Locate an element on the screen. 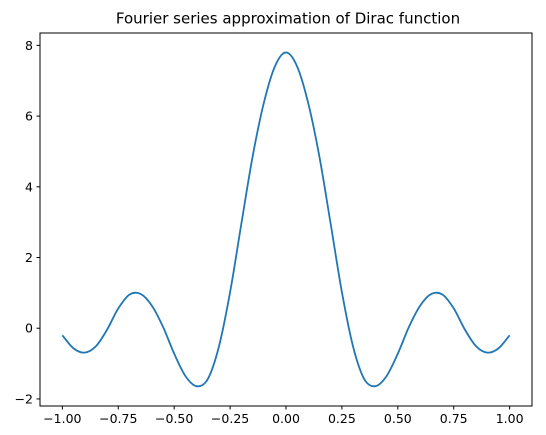 The height and width of the screenshot is (435, 546). y-tick-label: −2 is located at coordinates (24, 398).